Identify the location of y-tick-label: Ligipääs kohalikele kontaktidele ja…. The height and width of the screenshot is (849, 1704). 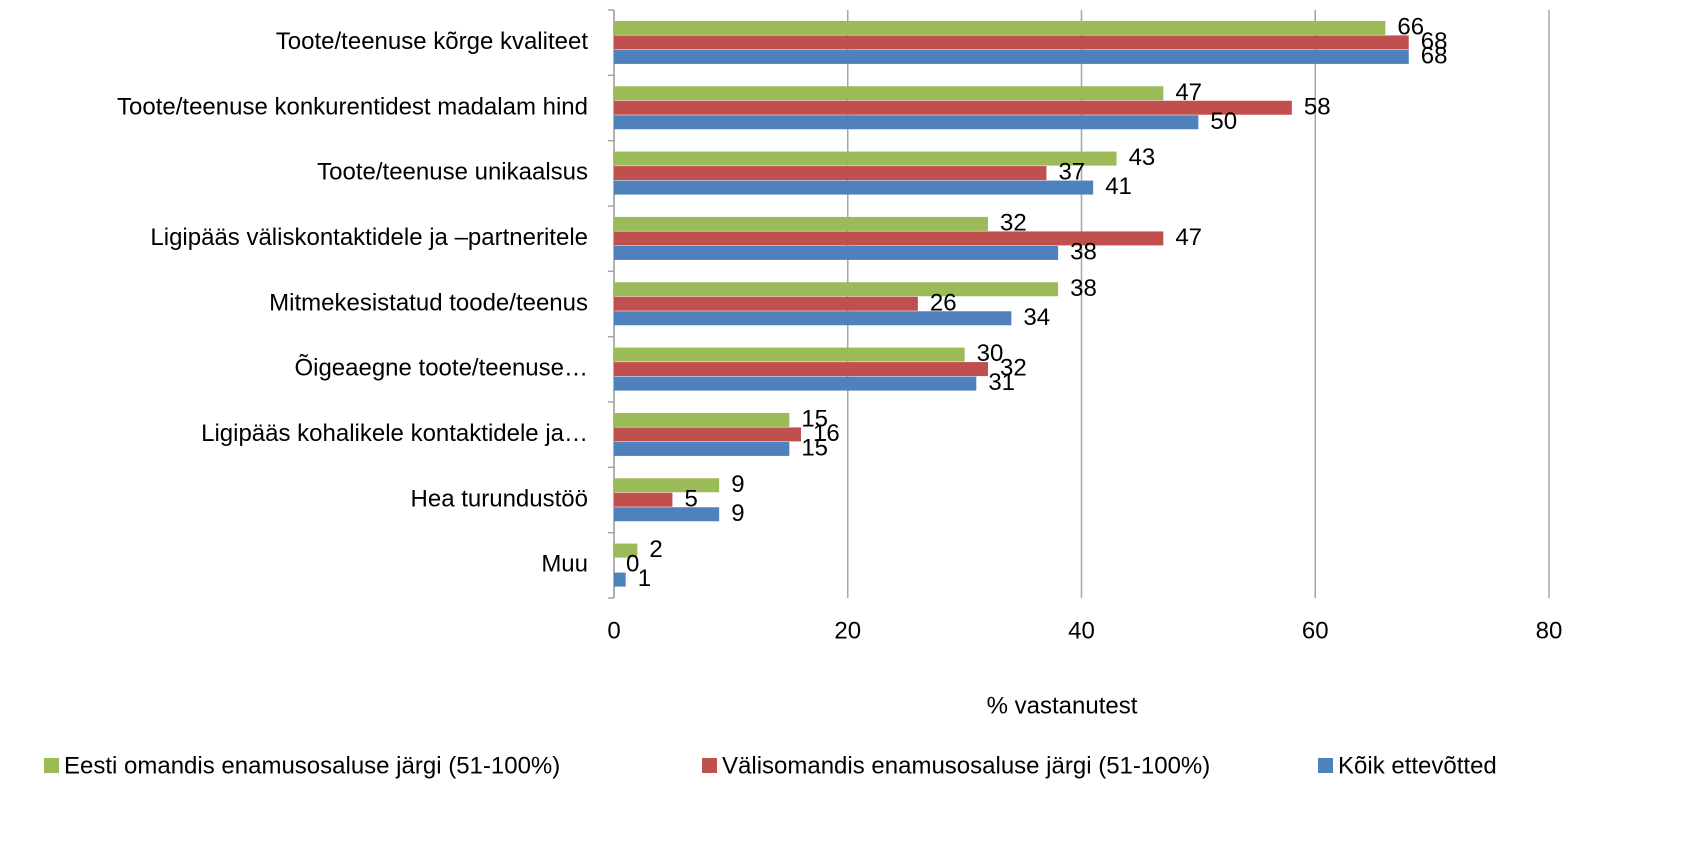
(394, 433).